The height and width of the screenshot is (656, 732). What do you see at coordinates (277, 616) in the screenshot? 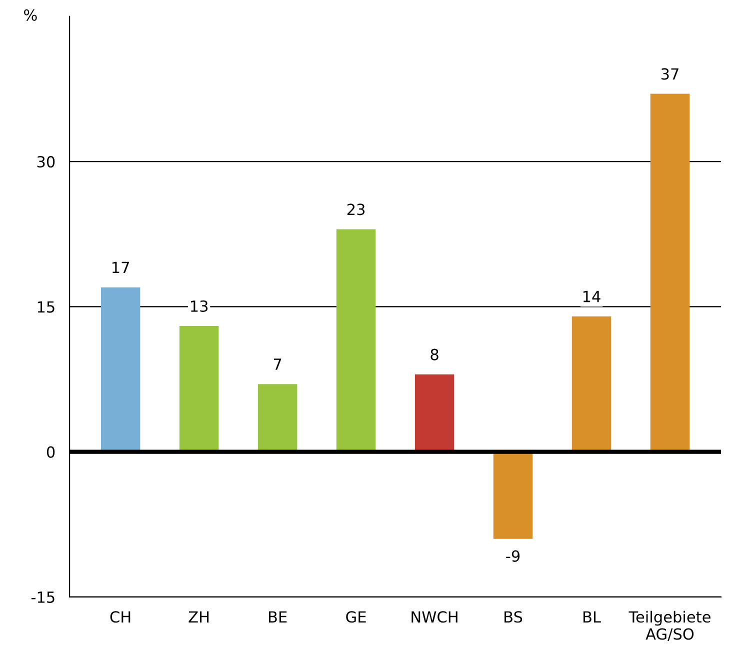
I see `x-tick-label: BE` at bounding box center [277, 616].